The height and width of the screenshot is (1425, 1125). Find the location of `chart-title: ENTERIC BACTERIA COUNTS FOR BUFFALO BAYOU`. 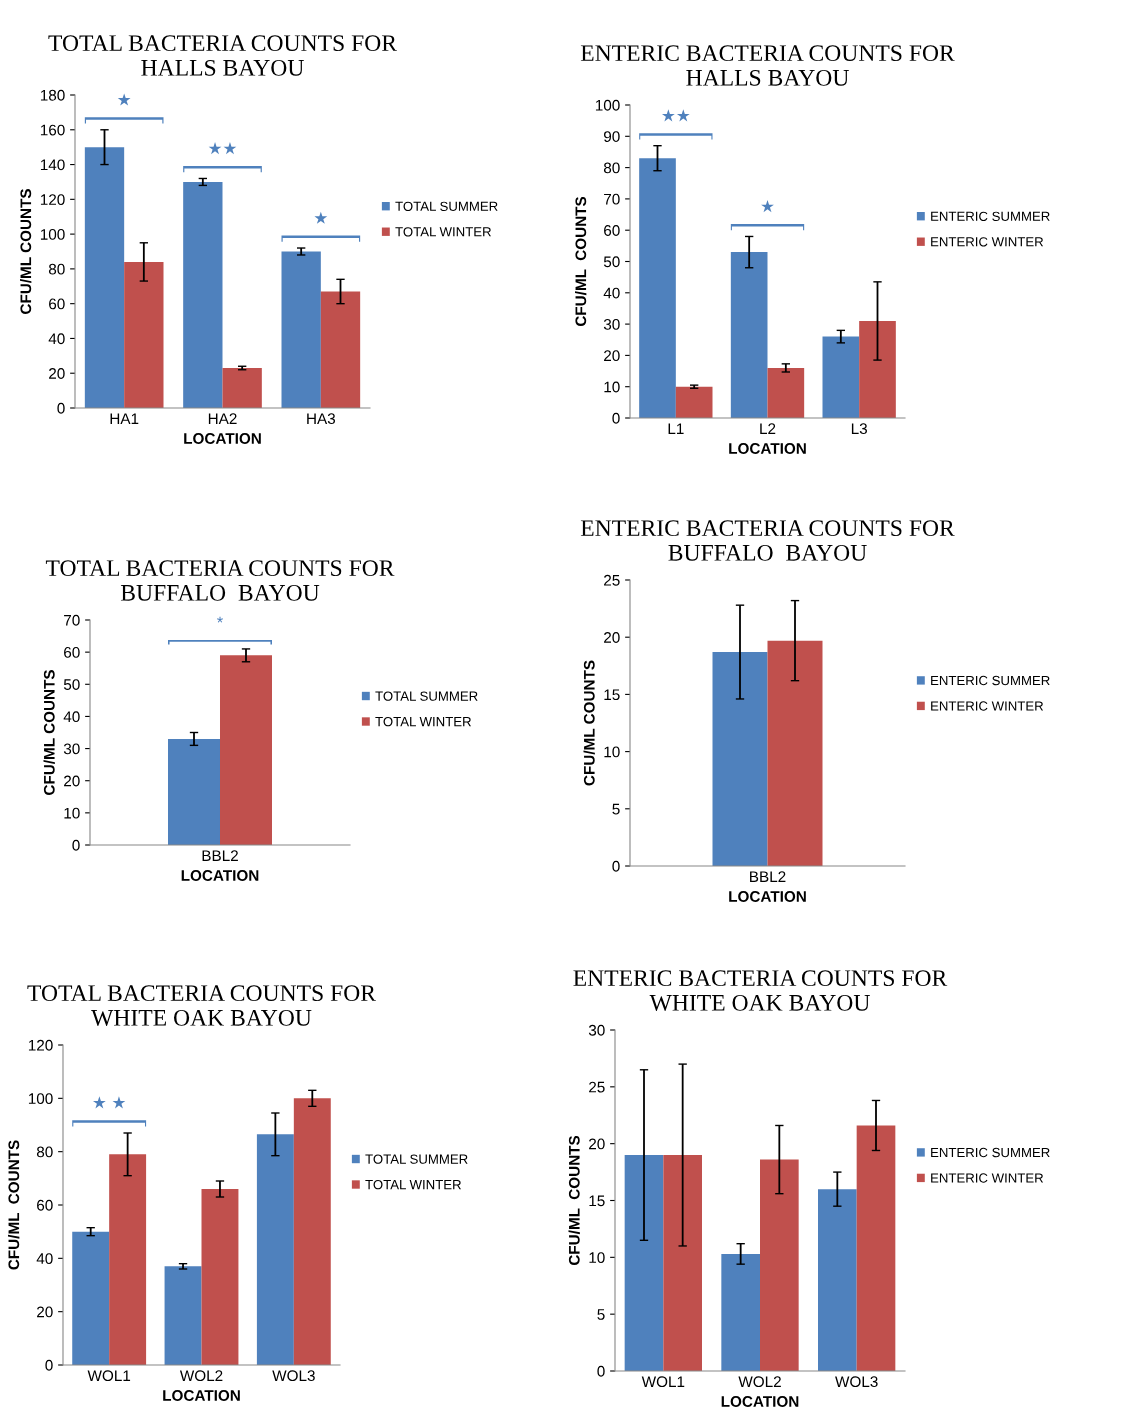

chart-title: ENTERIC BACTERIA COUNTS FOR BUFFALO BAYOU is located at coordinates (767, 540).